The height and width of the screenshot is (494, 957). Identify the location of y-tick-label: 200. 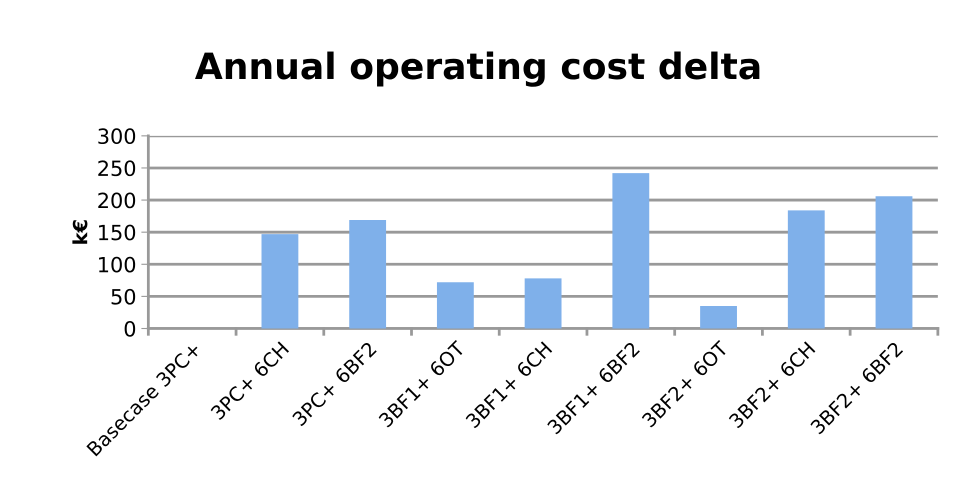
(117, 200).